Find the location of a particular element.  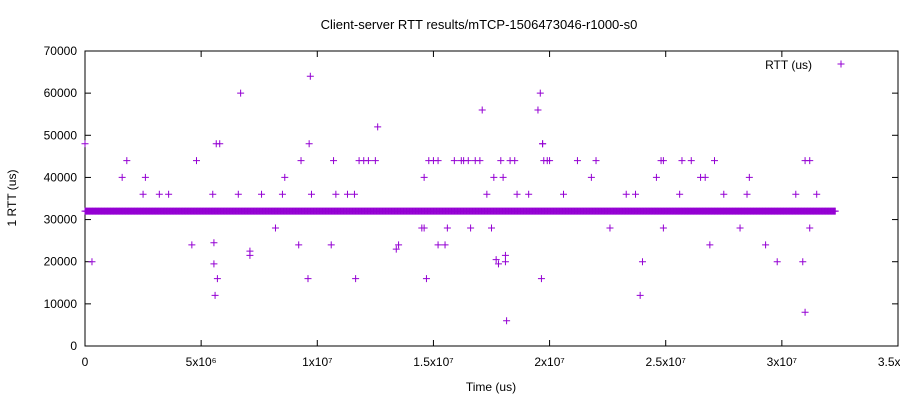

x-tick-label: 2.5x10⁷ is located at coordinates (666, 362).